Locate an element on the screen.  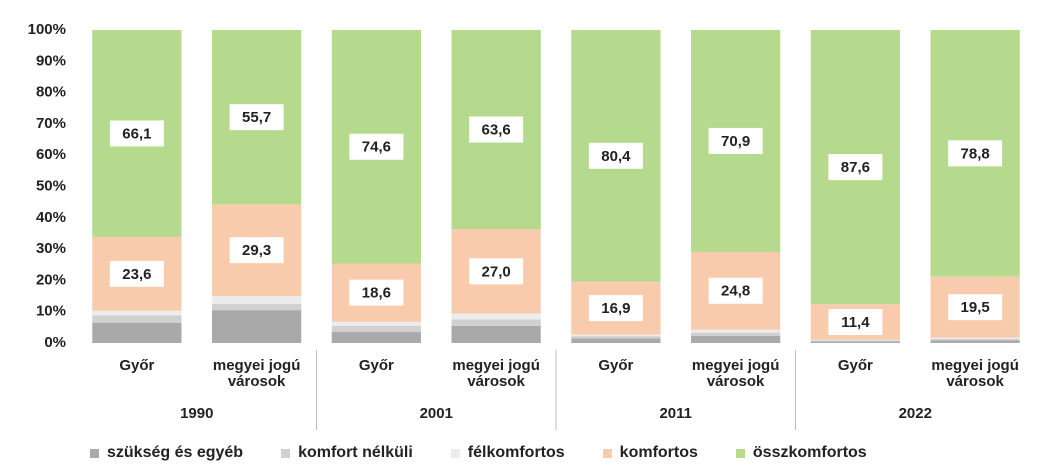
data-label: 66,1 is located at coordinates (136, 133).